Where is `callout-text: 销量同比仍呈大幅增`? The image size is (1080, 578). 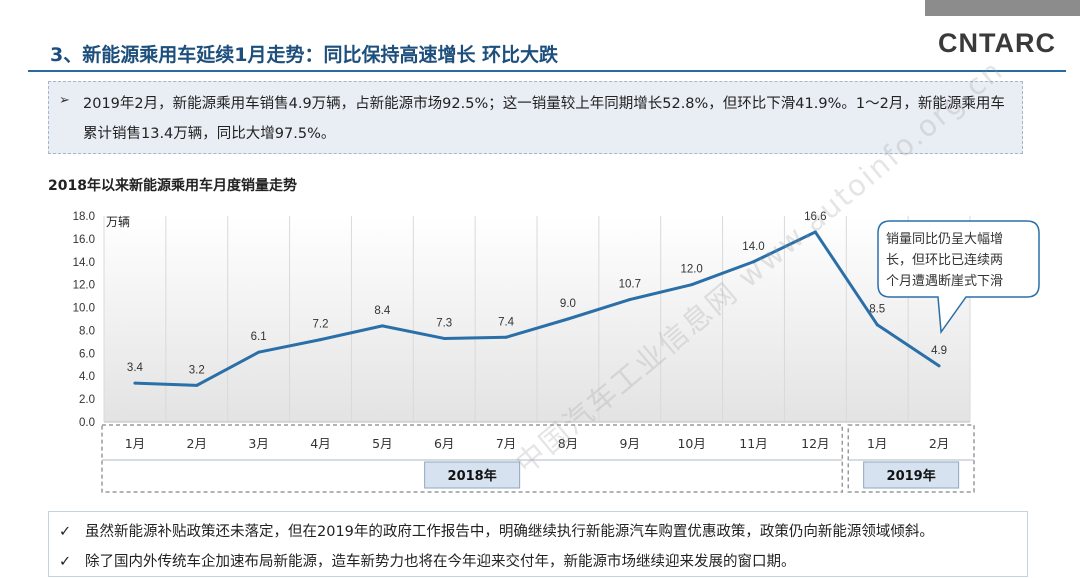
callout-text: 销量同比仍呈大幅增 is located at coordinates (944, 239).